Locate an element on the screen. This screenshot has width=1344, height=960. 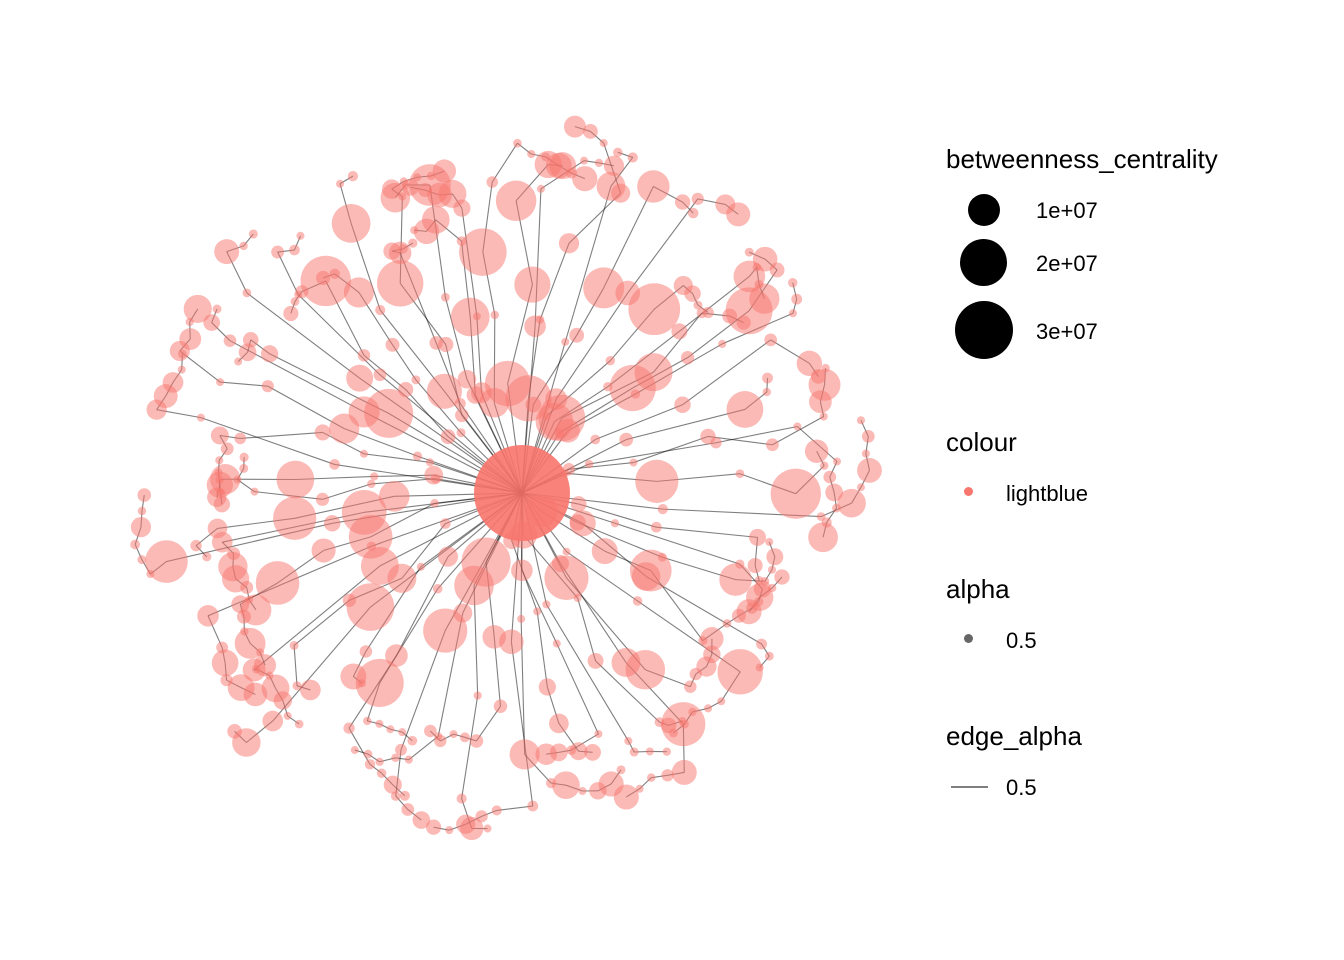
legend-edge-alpha-title: edge_alpha is located at coordinates (1014, 736).